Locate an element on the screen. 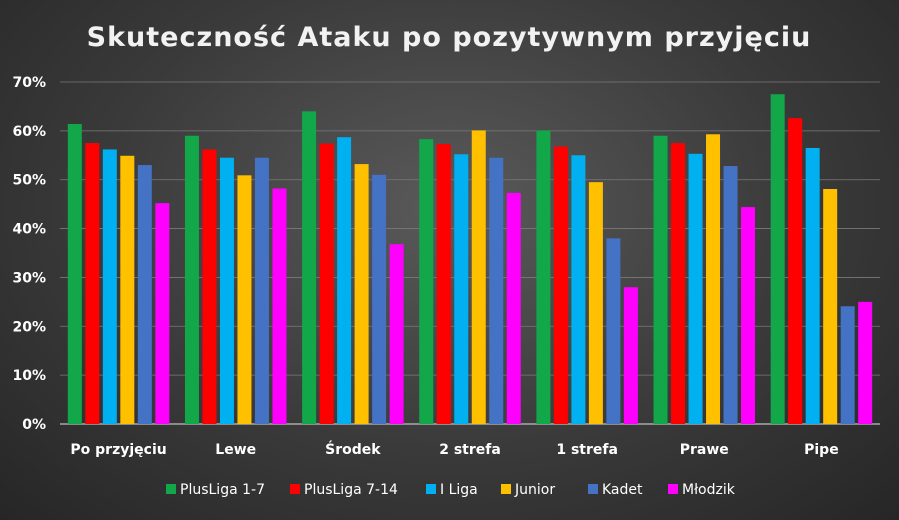  legend-label: Junior is located at coordinates (534, 490).